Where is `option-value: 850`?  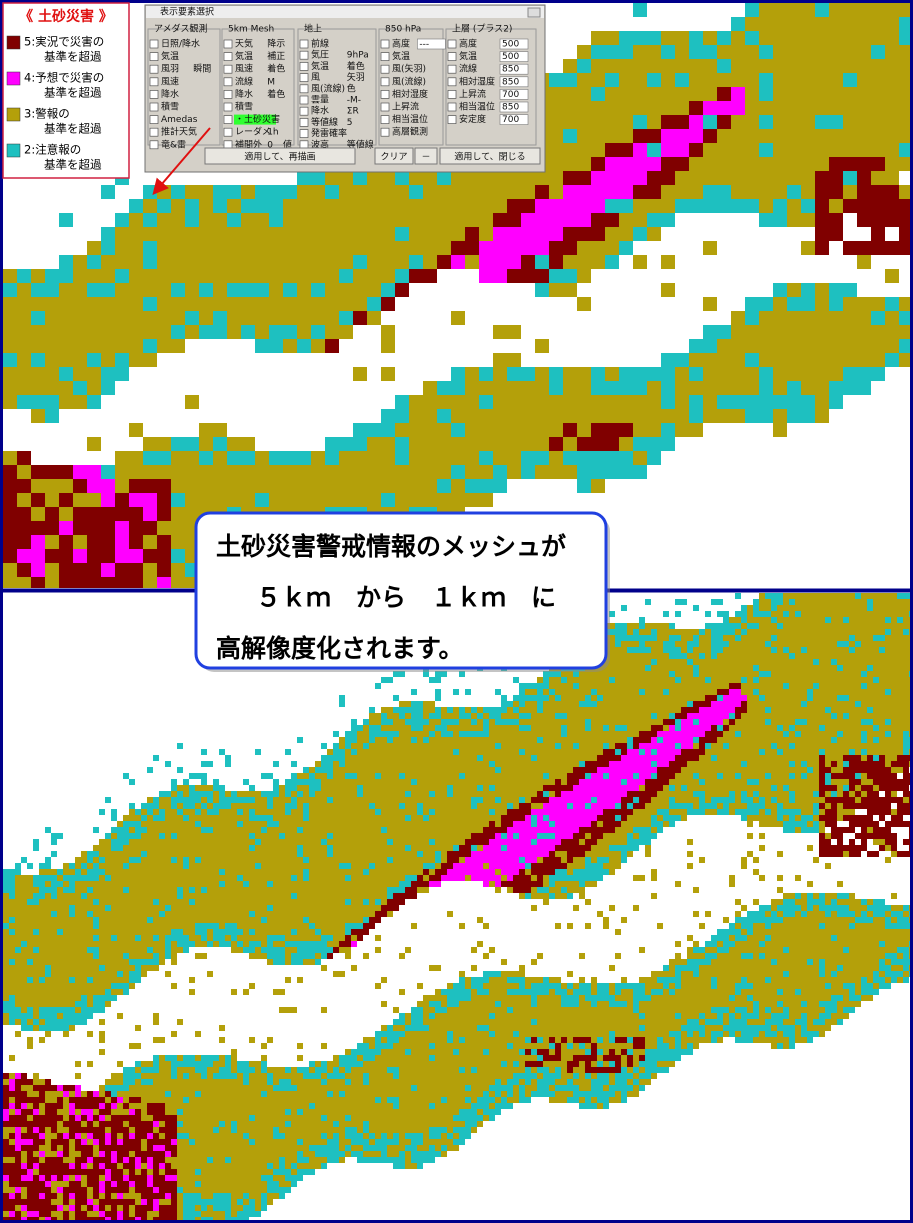 option-value: 850 is located at coordinates (510, 82).